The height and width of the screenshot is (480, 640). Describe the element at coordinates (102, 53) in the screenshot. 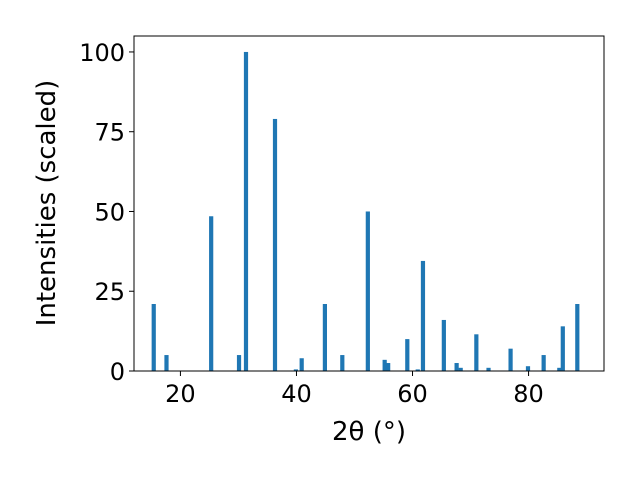

I see `y-tick-label: 100` at that location.